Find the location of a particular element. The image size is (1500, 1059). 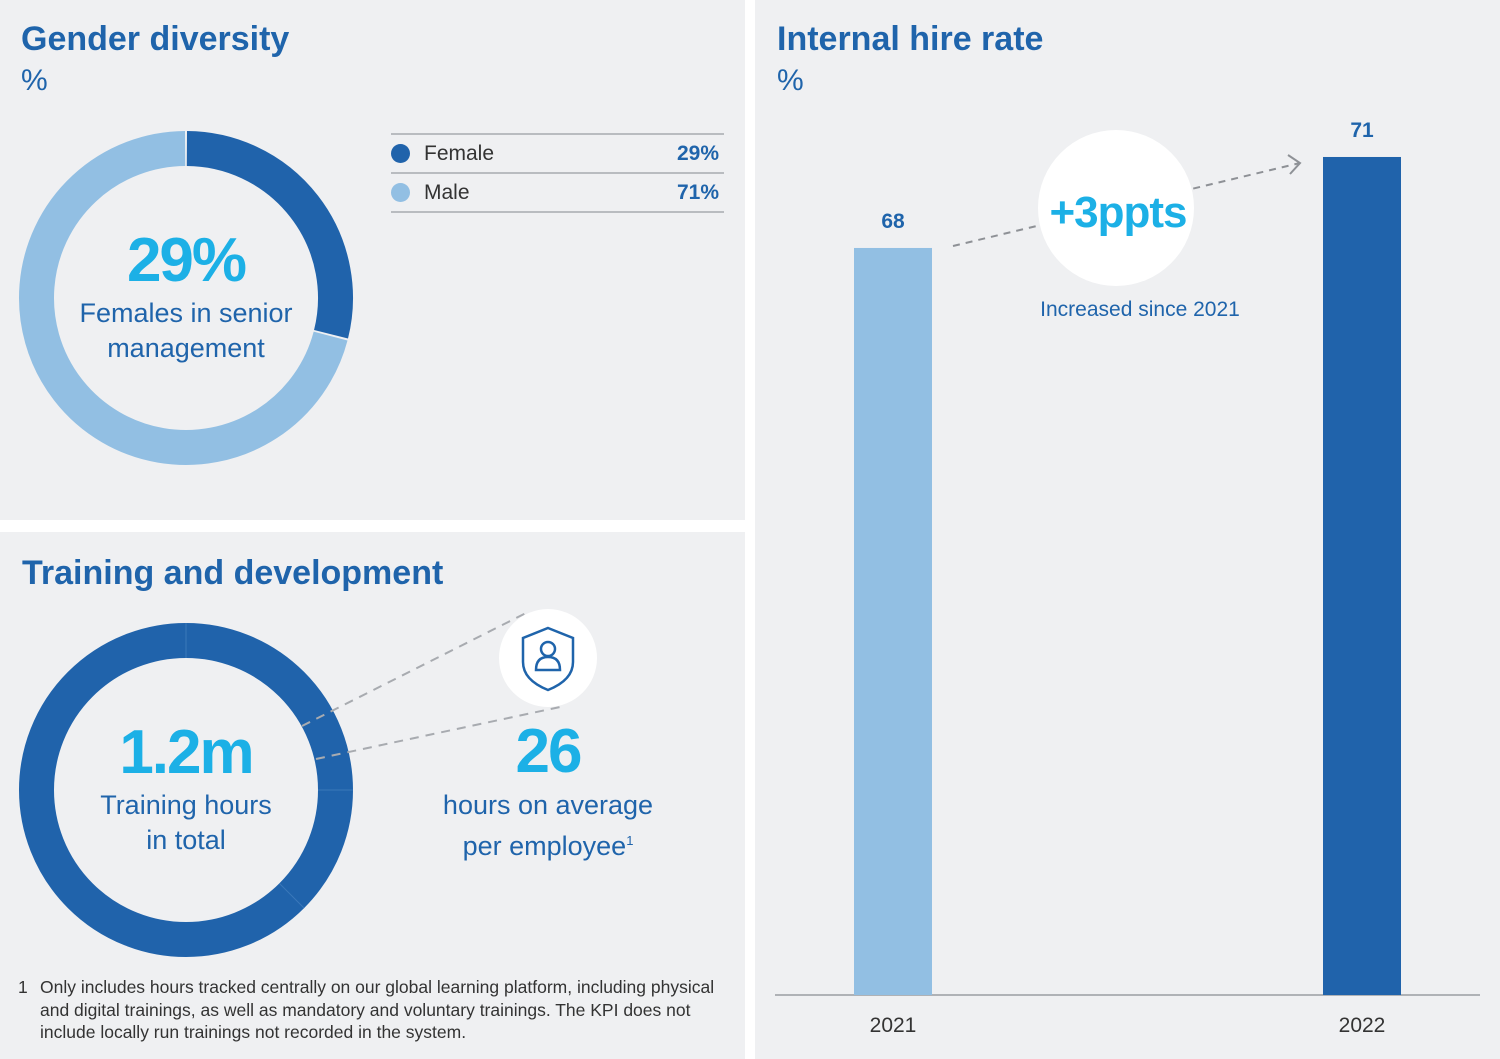

bar-2022 is located at coordinates (1362, 575).